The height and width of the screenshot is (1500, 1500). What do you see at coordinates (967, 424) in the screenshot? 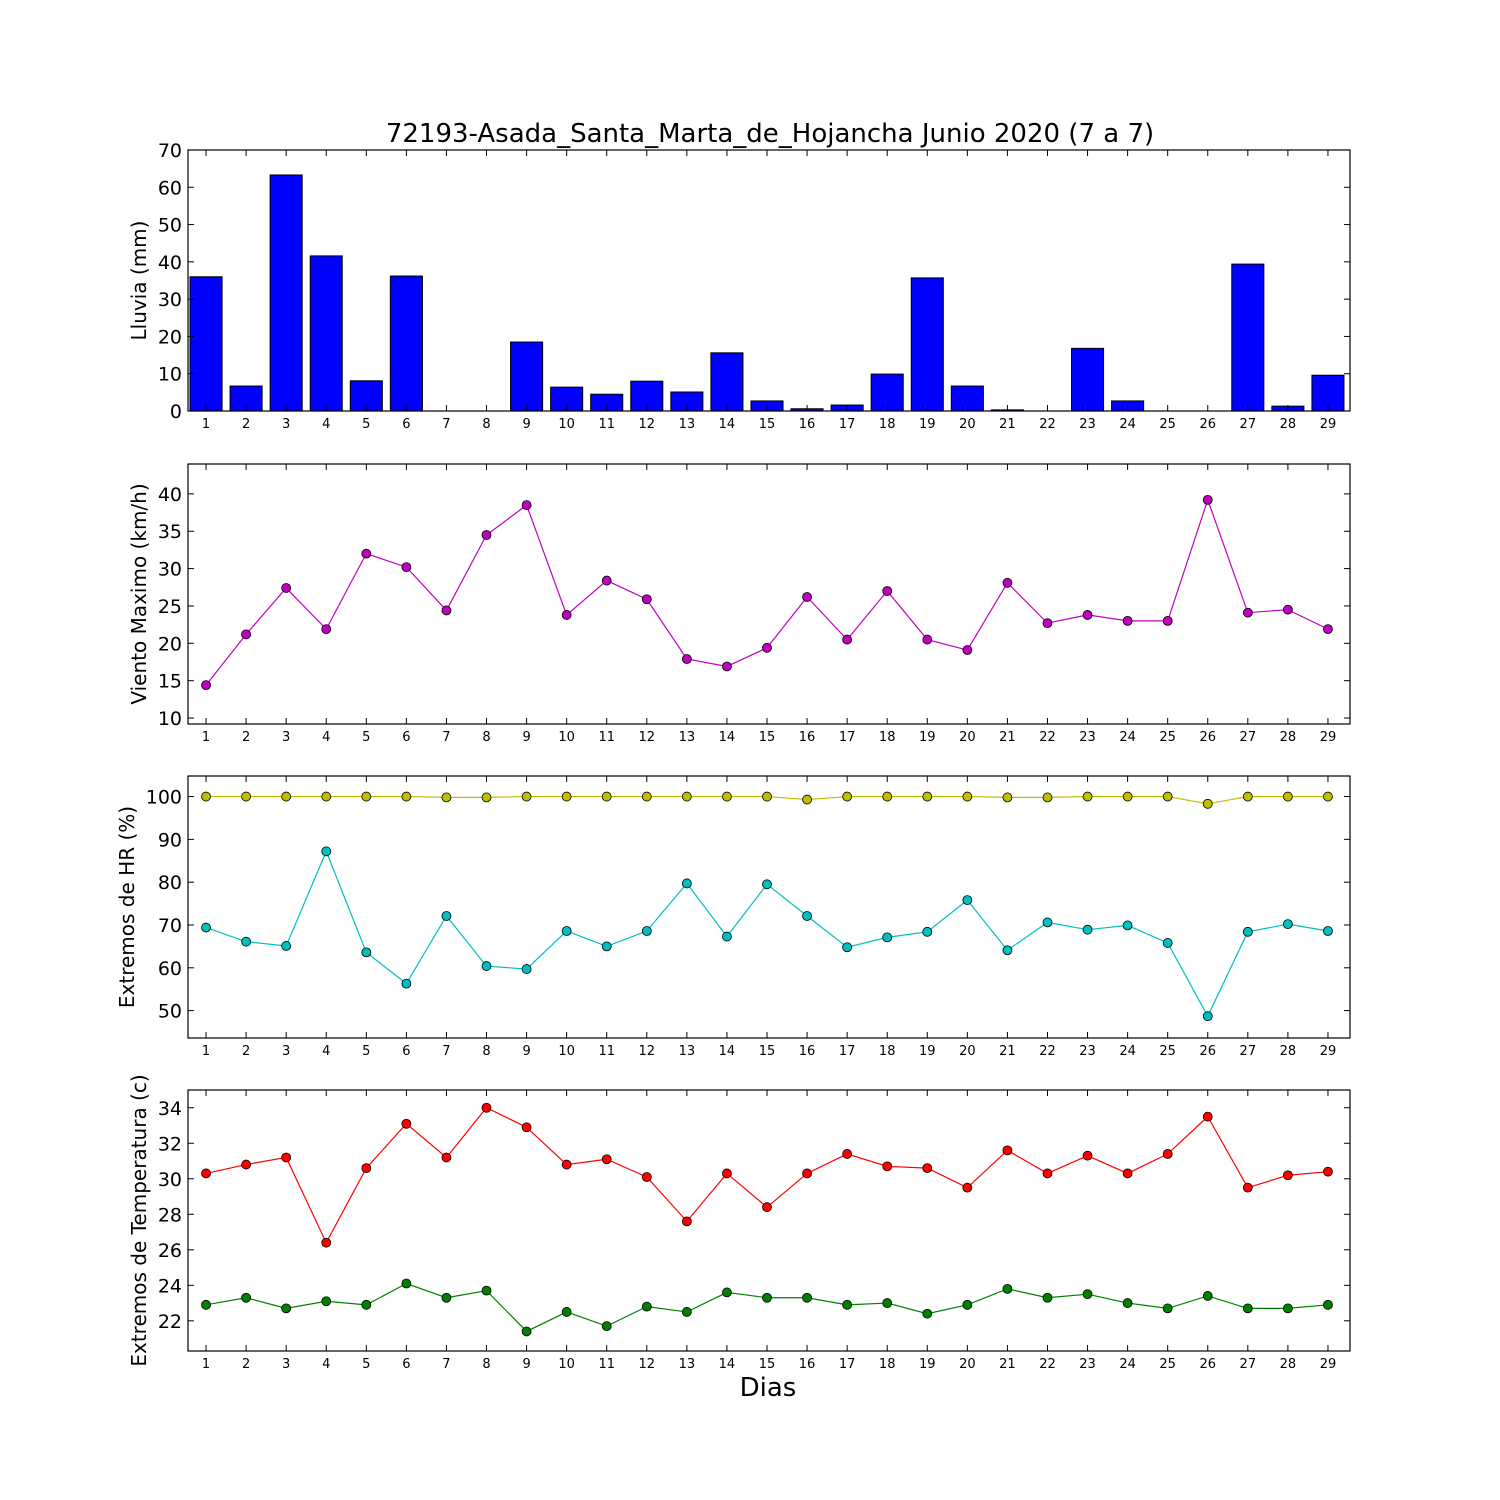
I see `rain-xtick-label-20: 20` at bounding box center [967, 424].